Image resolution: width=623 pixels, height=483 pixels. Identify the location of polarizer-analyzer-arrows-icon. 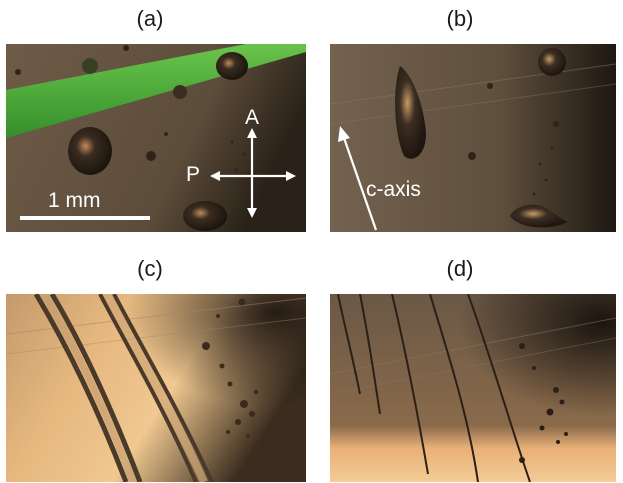
(253, 173).